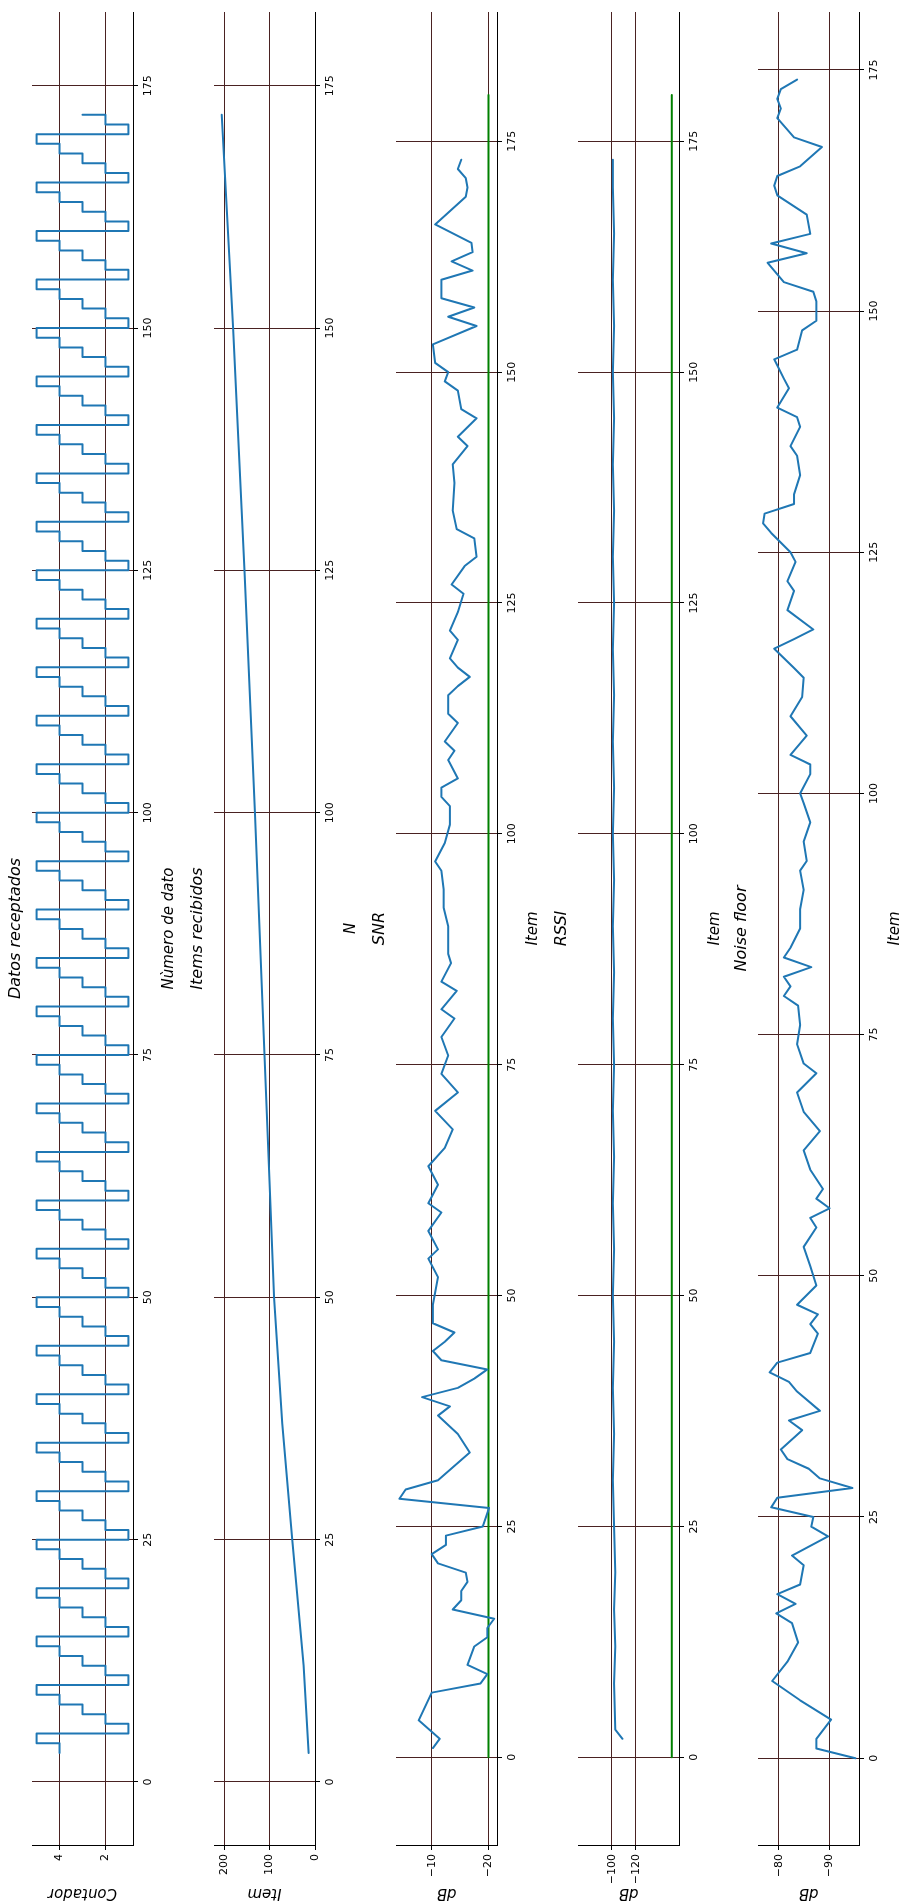  What do you see at coordinates (59, 1857) in the screenshot?
I see `x-tick-label: 4` at bounding box center [59, 1857].